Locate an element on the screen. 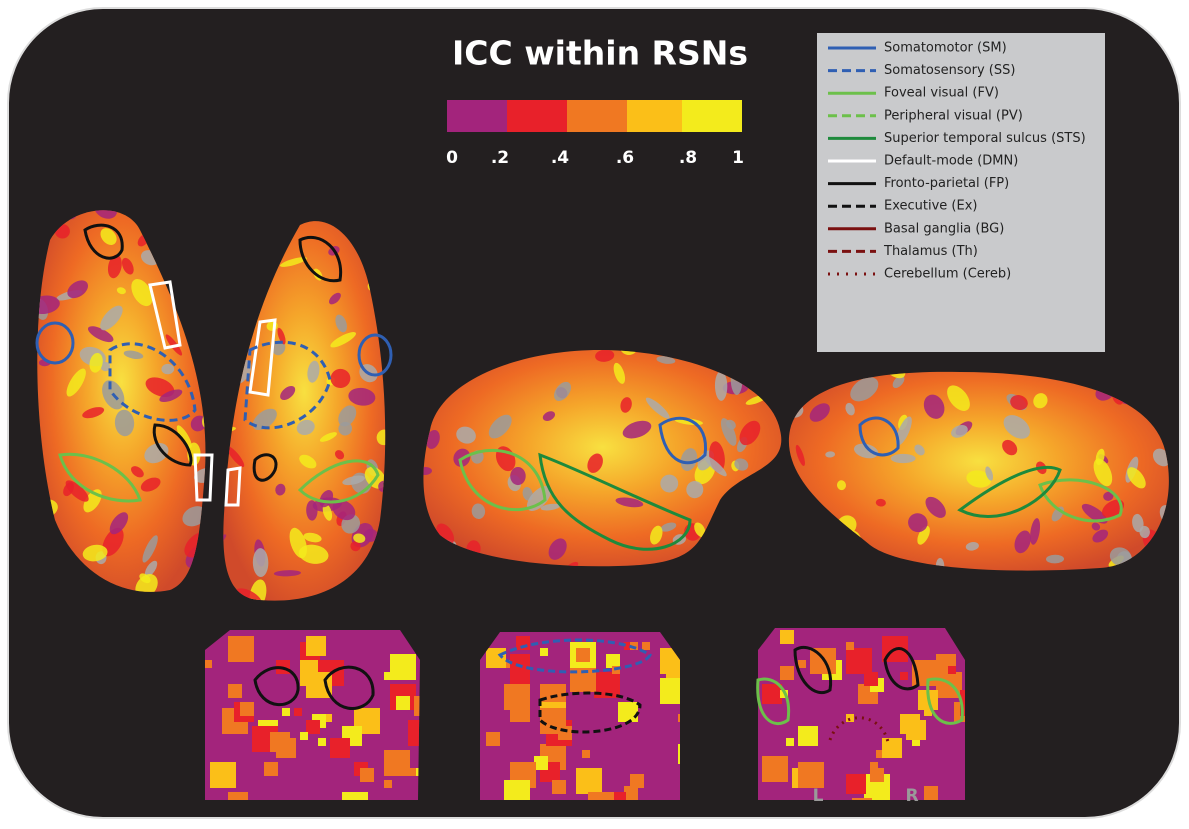 This screenshot has height=829, width=1189. legend-label: Basal ganglia (BG) is located at coordinates (944, 228).